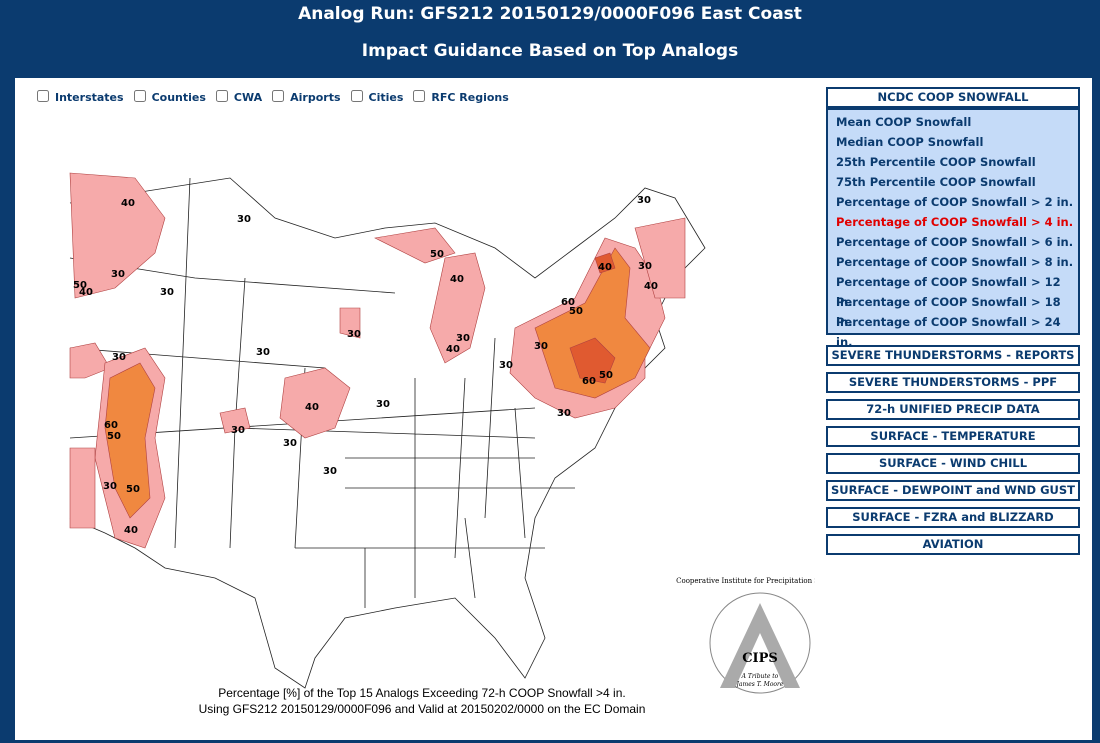 This screenshot has height=743, width=1100. What do you see at coordinates (386, 97) in the screenshot?
I see `layer-label: Cities` at bounding box center [386, 97].